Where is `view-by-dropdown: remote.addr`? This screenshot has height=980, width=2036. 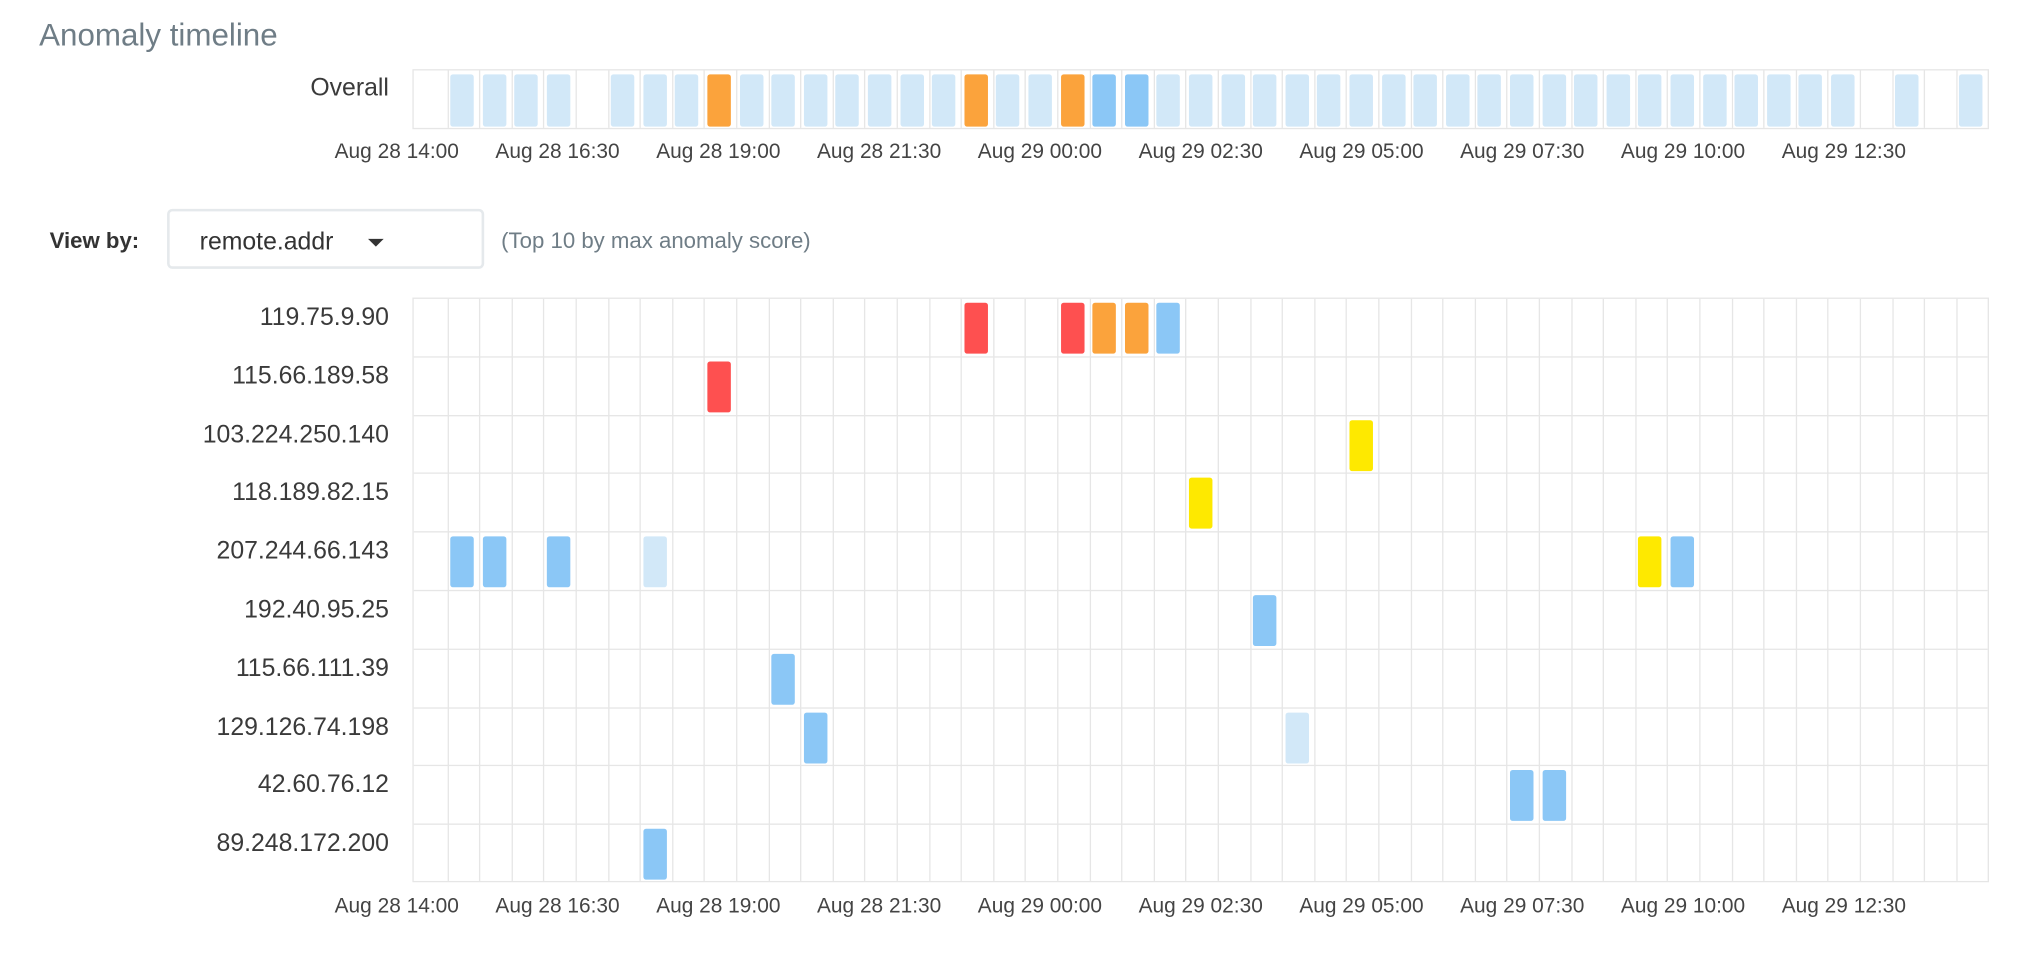 view-by-dropdown: remote.addr is located at coordinates (326, 238).